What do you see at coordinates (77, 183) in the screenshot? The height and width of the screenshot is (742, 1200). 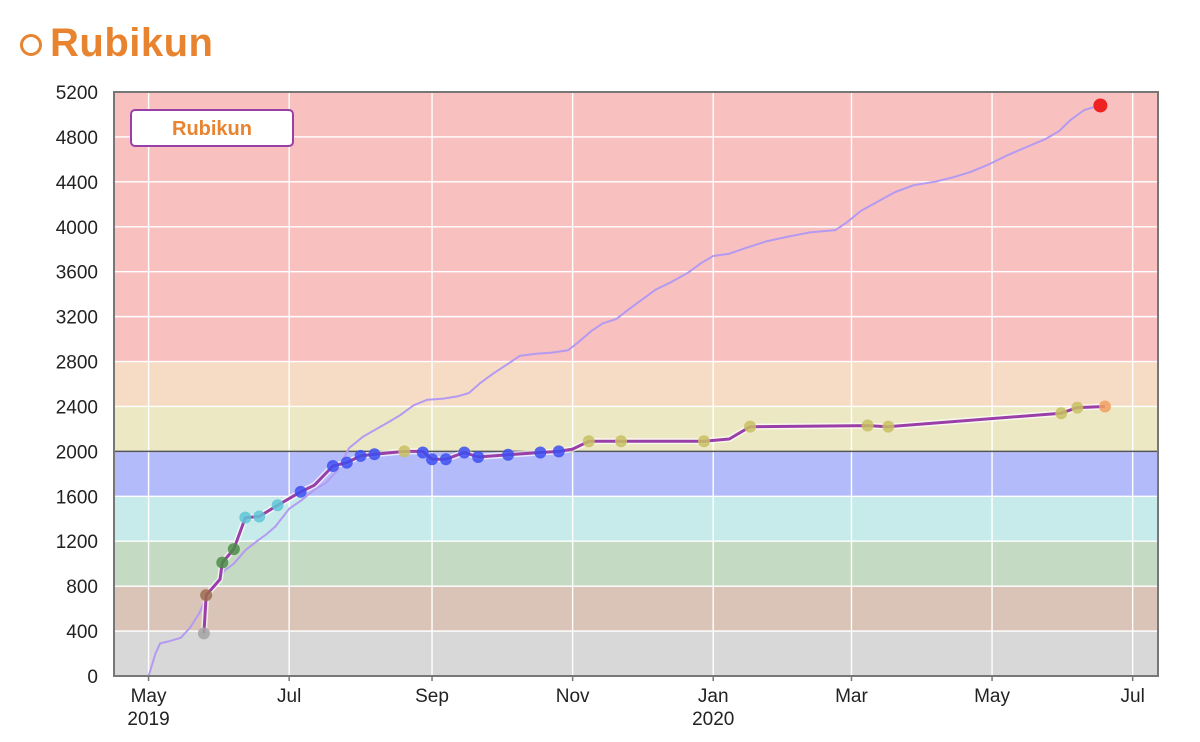 I see `y-tick-label-11: 4400` at bounding box center [77, 183].